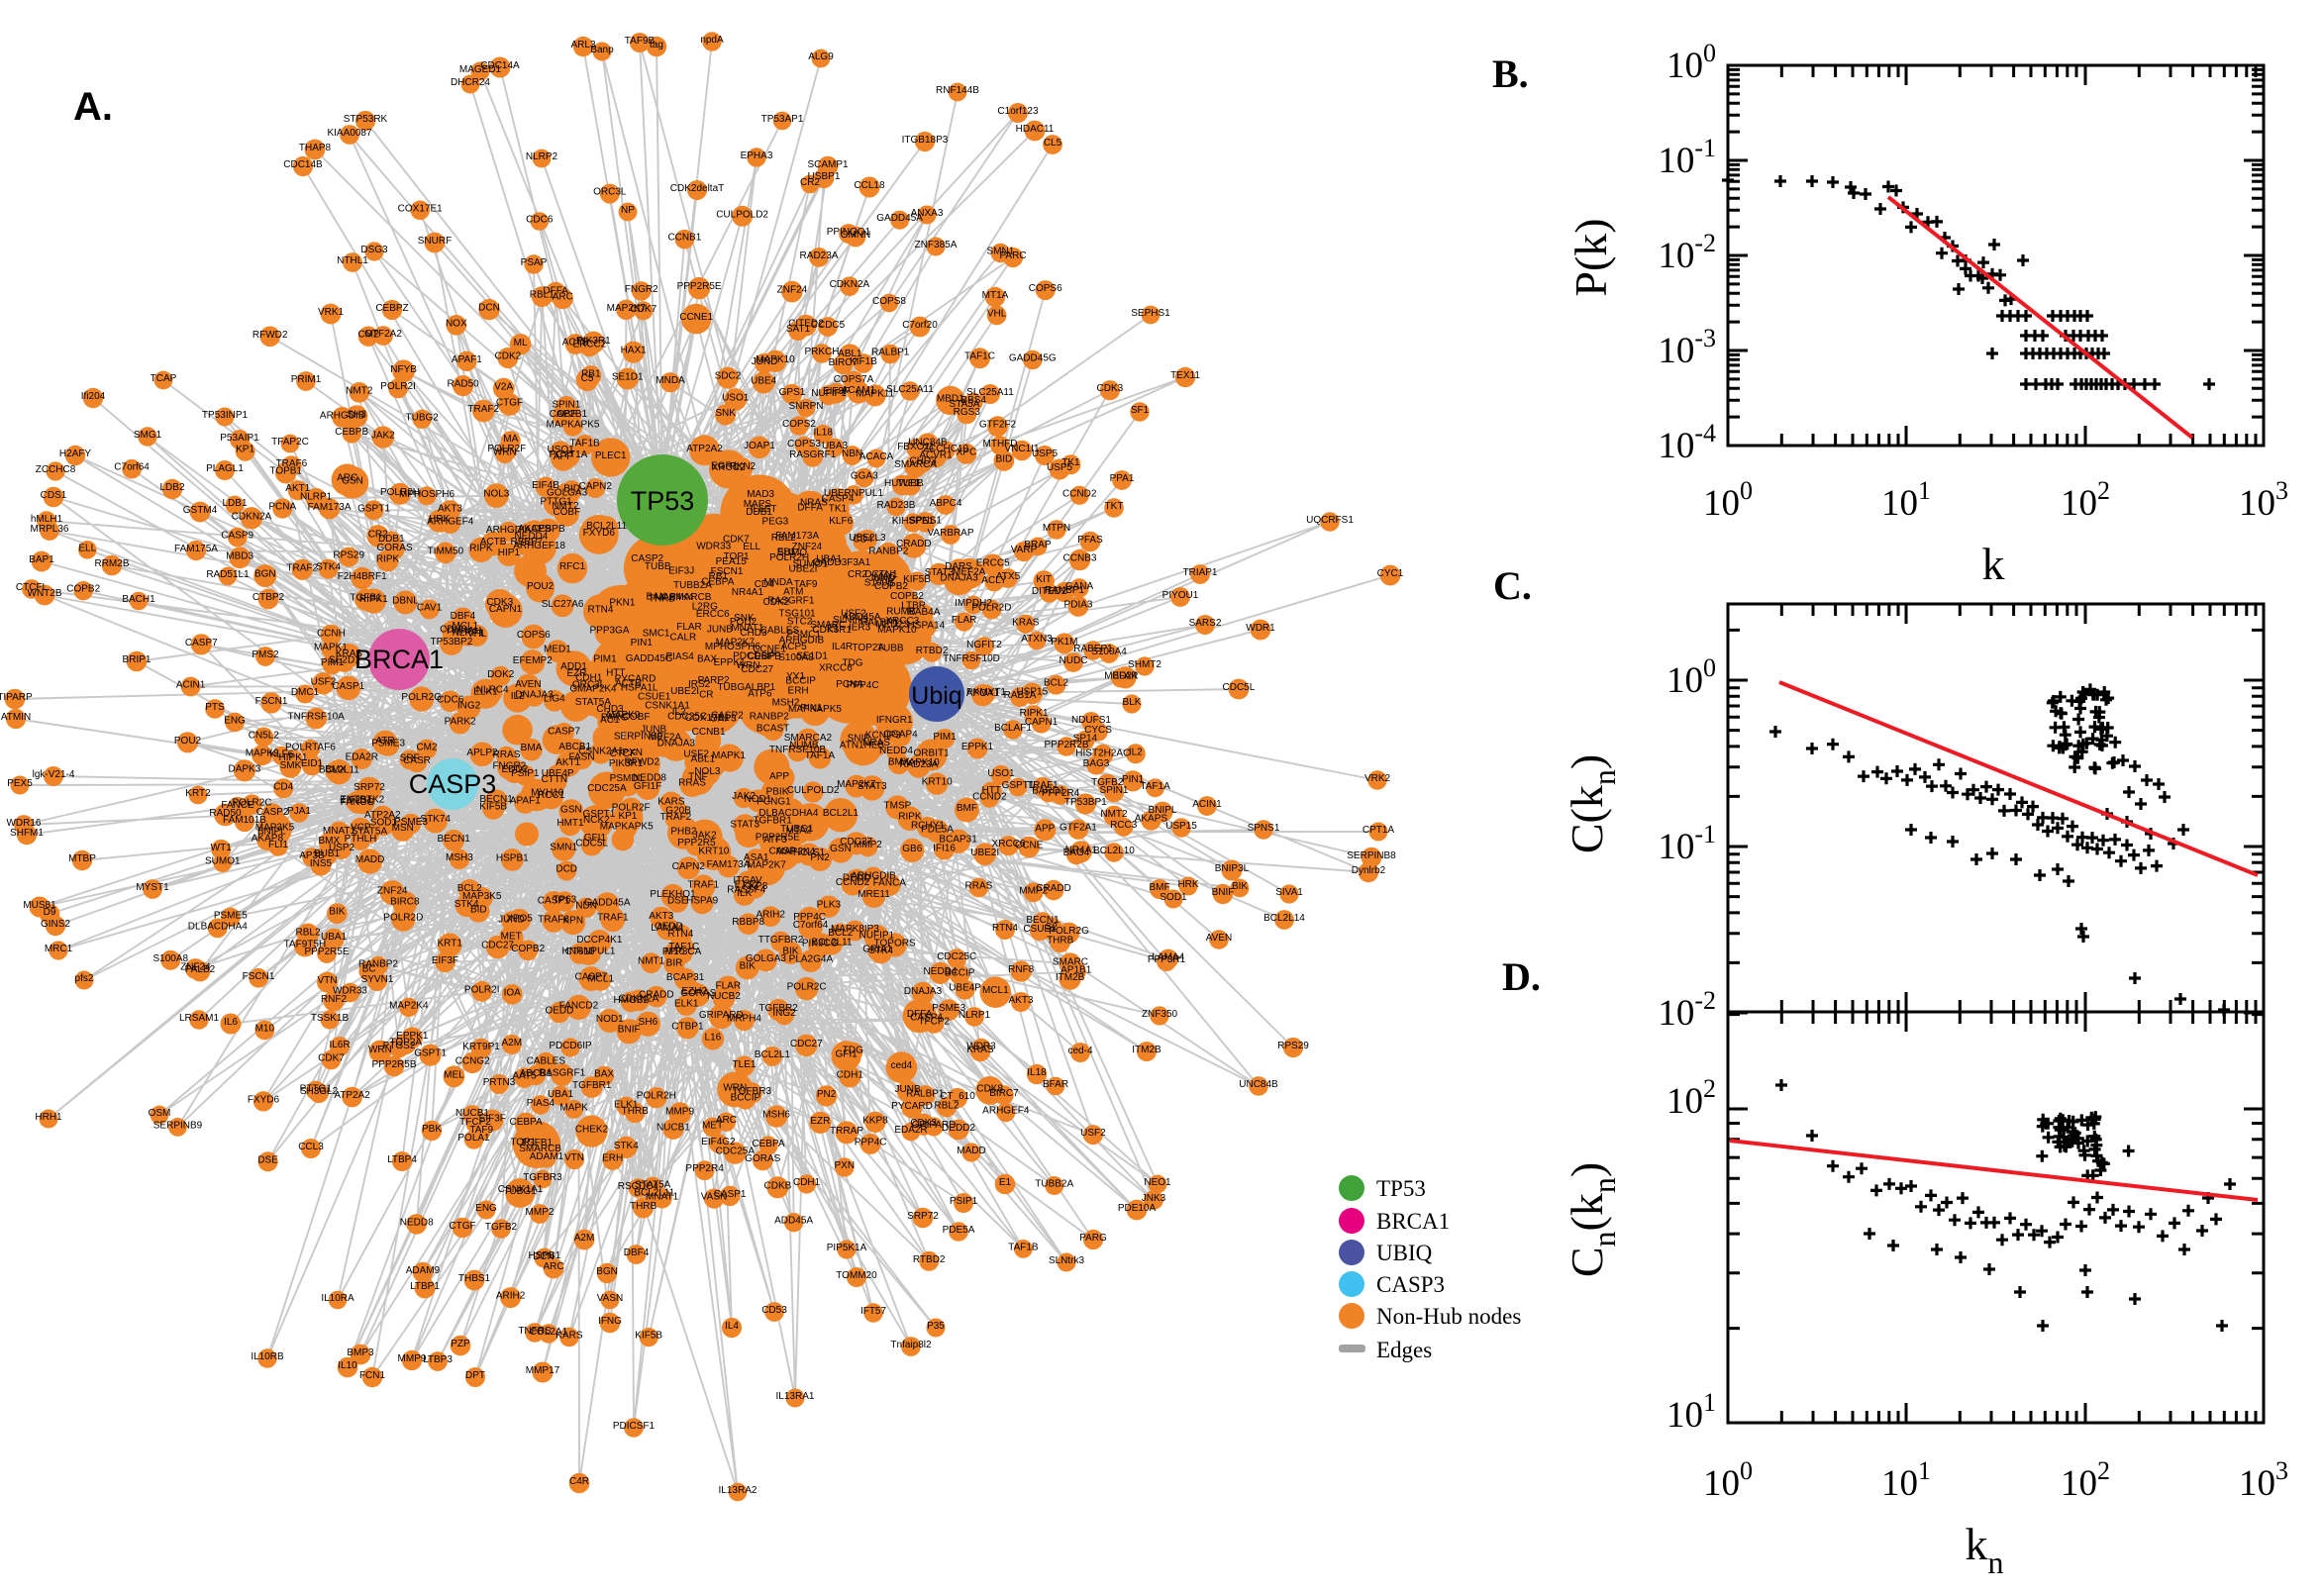  I want to click on svg-text: MMP2, so click(868, 845).